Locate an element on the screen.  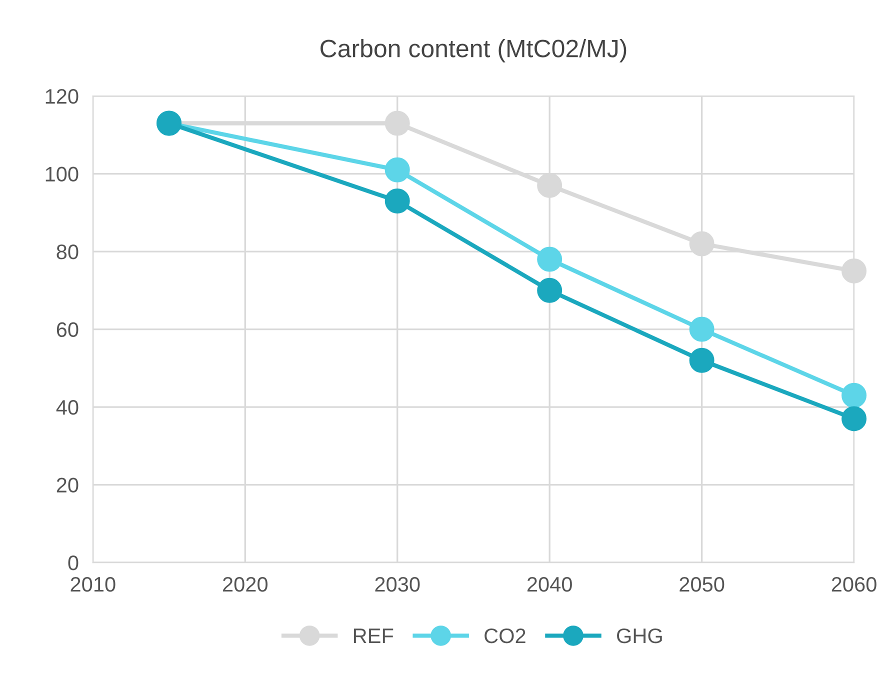
y-tick-label: 40 is located at coordinates (67, 407).